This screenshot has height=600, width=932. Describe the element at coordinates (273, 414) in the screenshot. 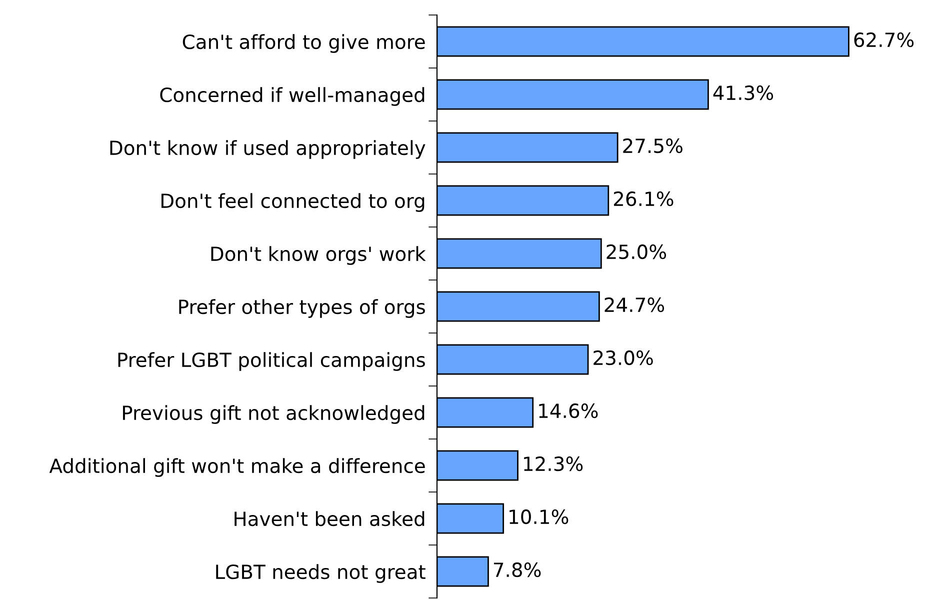

I see `y-tick-label: Previous gift not acknowledged` at that location.